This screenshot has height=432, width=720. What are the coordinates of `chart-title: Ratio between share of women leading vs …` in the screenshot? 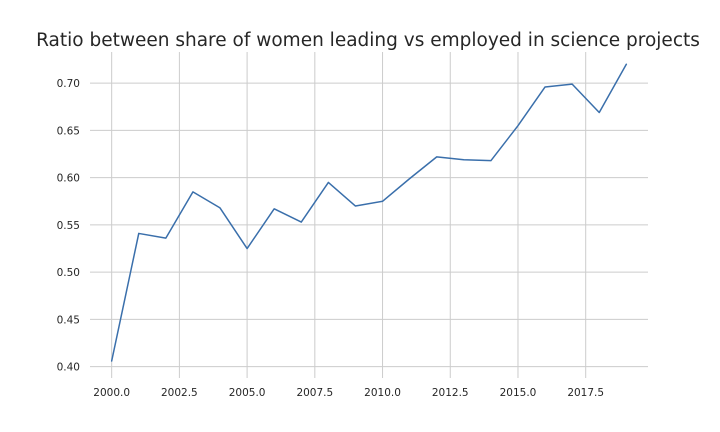 It's located at (368, 40).